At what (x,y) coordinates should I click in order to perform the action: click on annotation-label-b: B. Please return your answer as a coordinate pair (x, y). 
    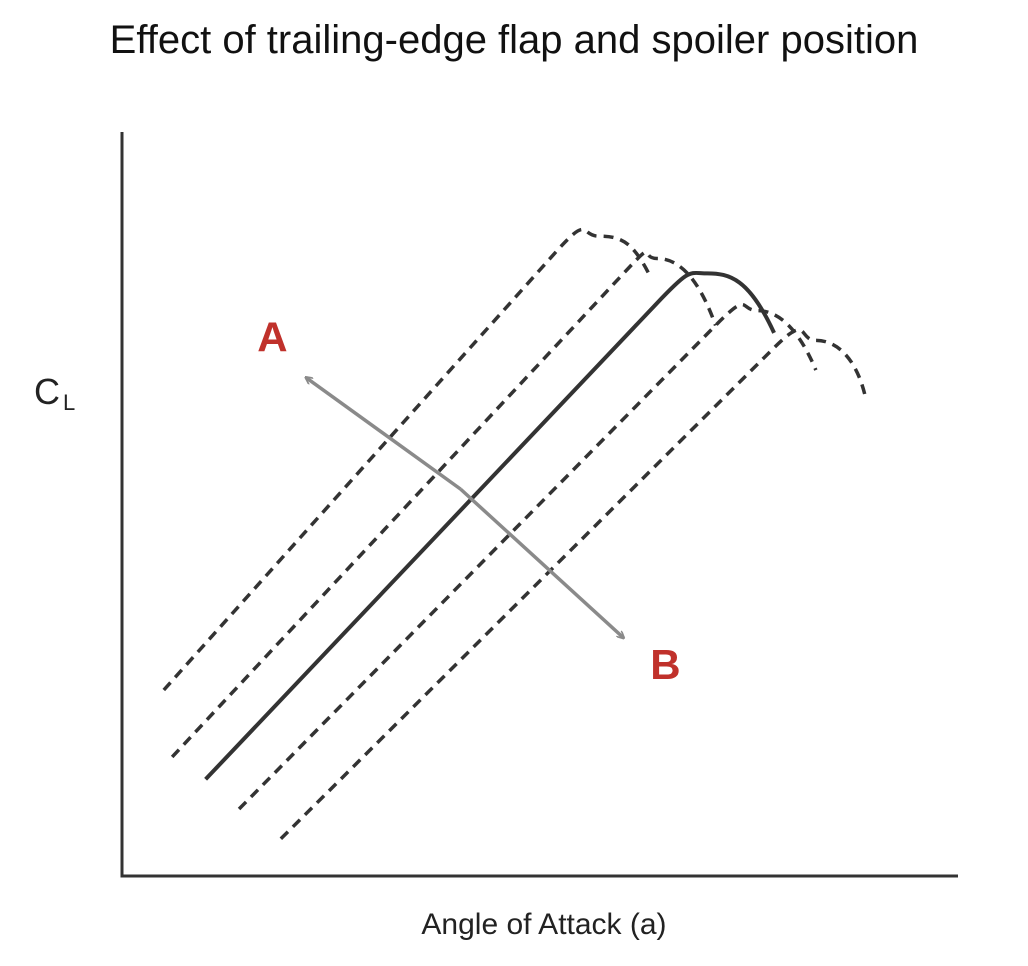
    Looking at the image, I should click on (665, 664).